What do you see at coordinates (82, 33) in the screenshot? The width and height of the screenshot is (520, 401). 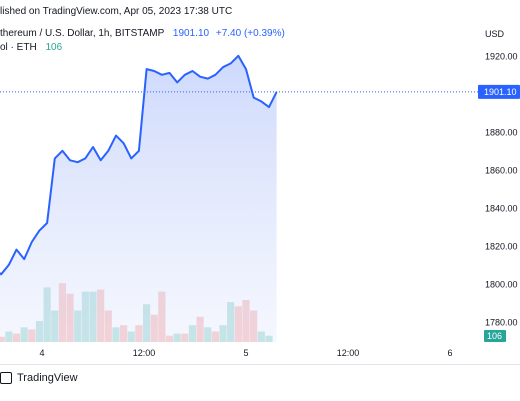 I see `symbol-title: thereum / U.S. Dollar, 1h, BITSTAMP` at bounding box center [82, 33].